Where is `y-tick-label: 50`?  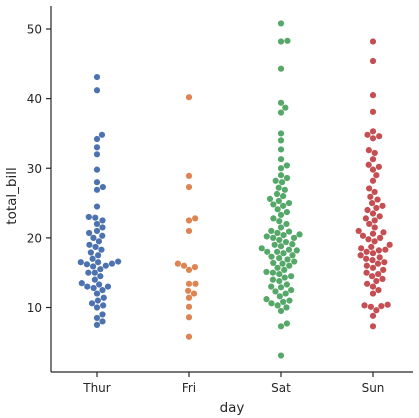
y-tick-label: 50 is located at coordinates (34, 30).